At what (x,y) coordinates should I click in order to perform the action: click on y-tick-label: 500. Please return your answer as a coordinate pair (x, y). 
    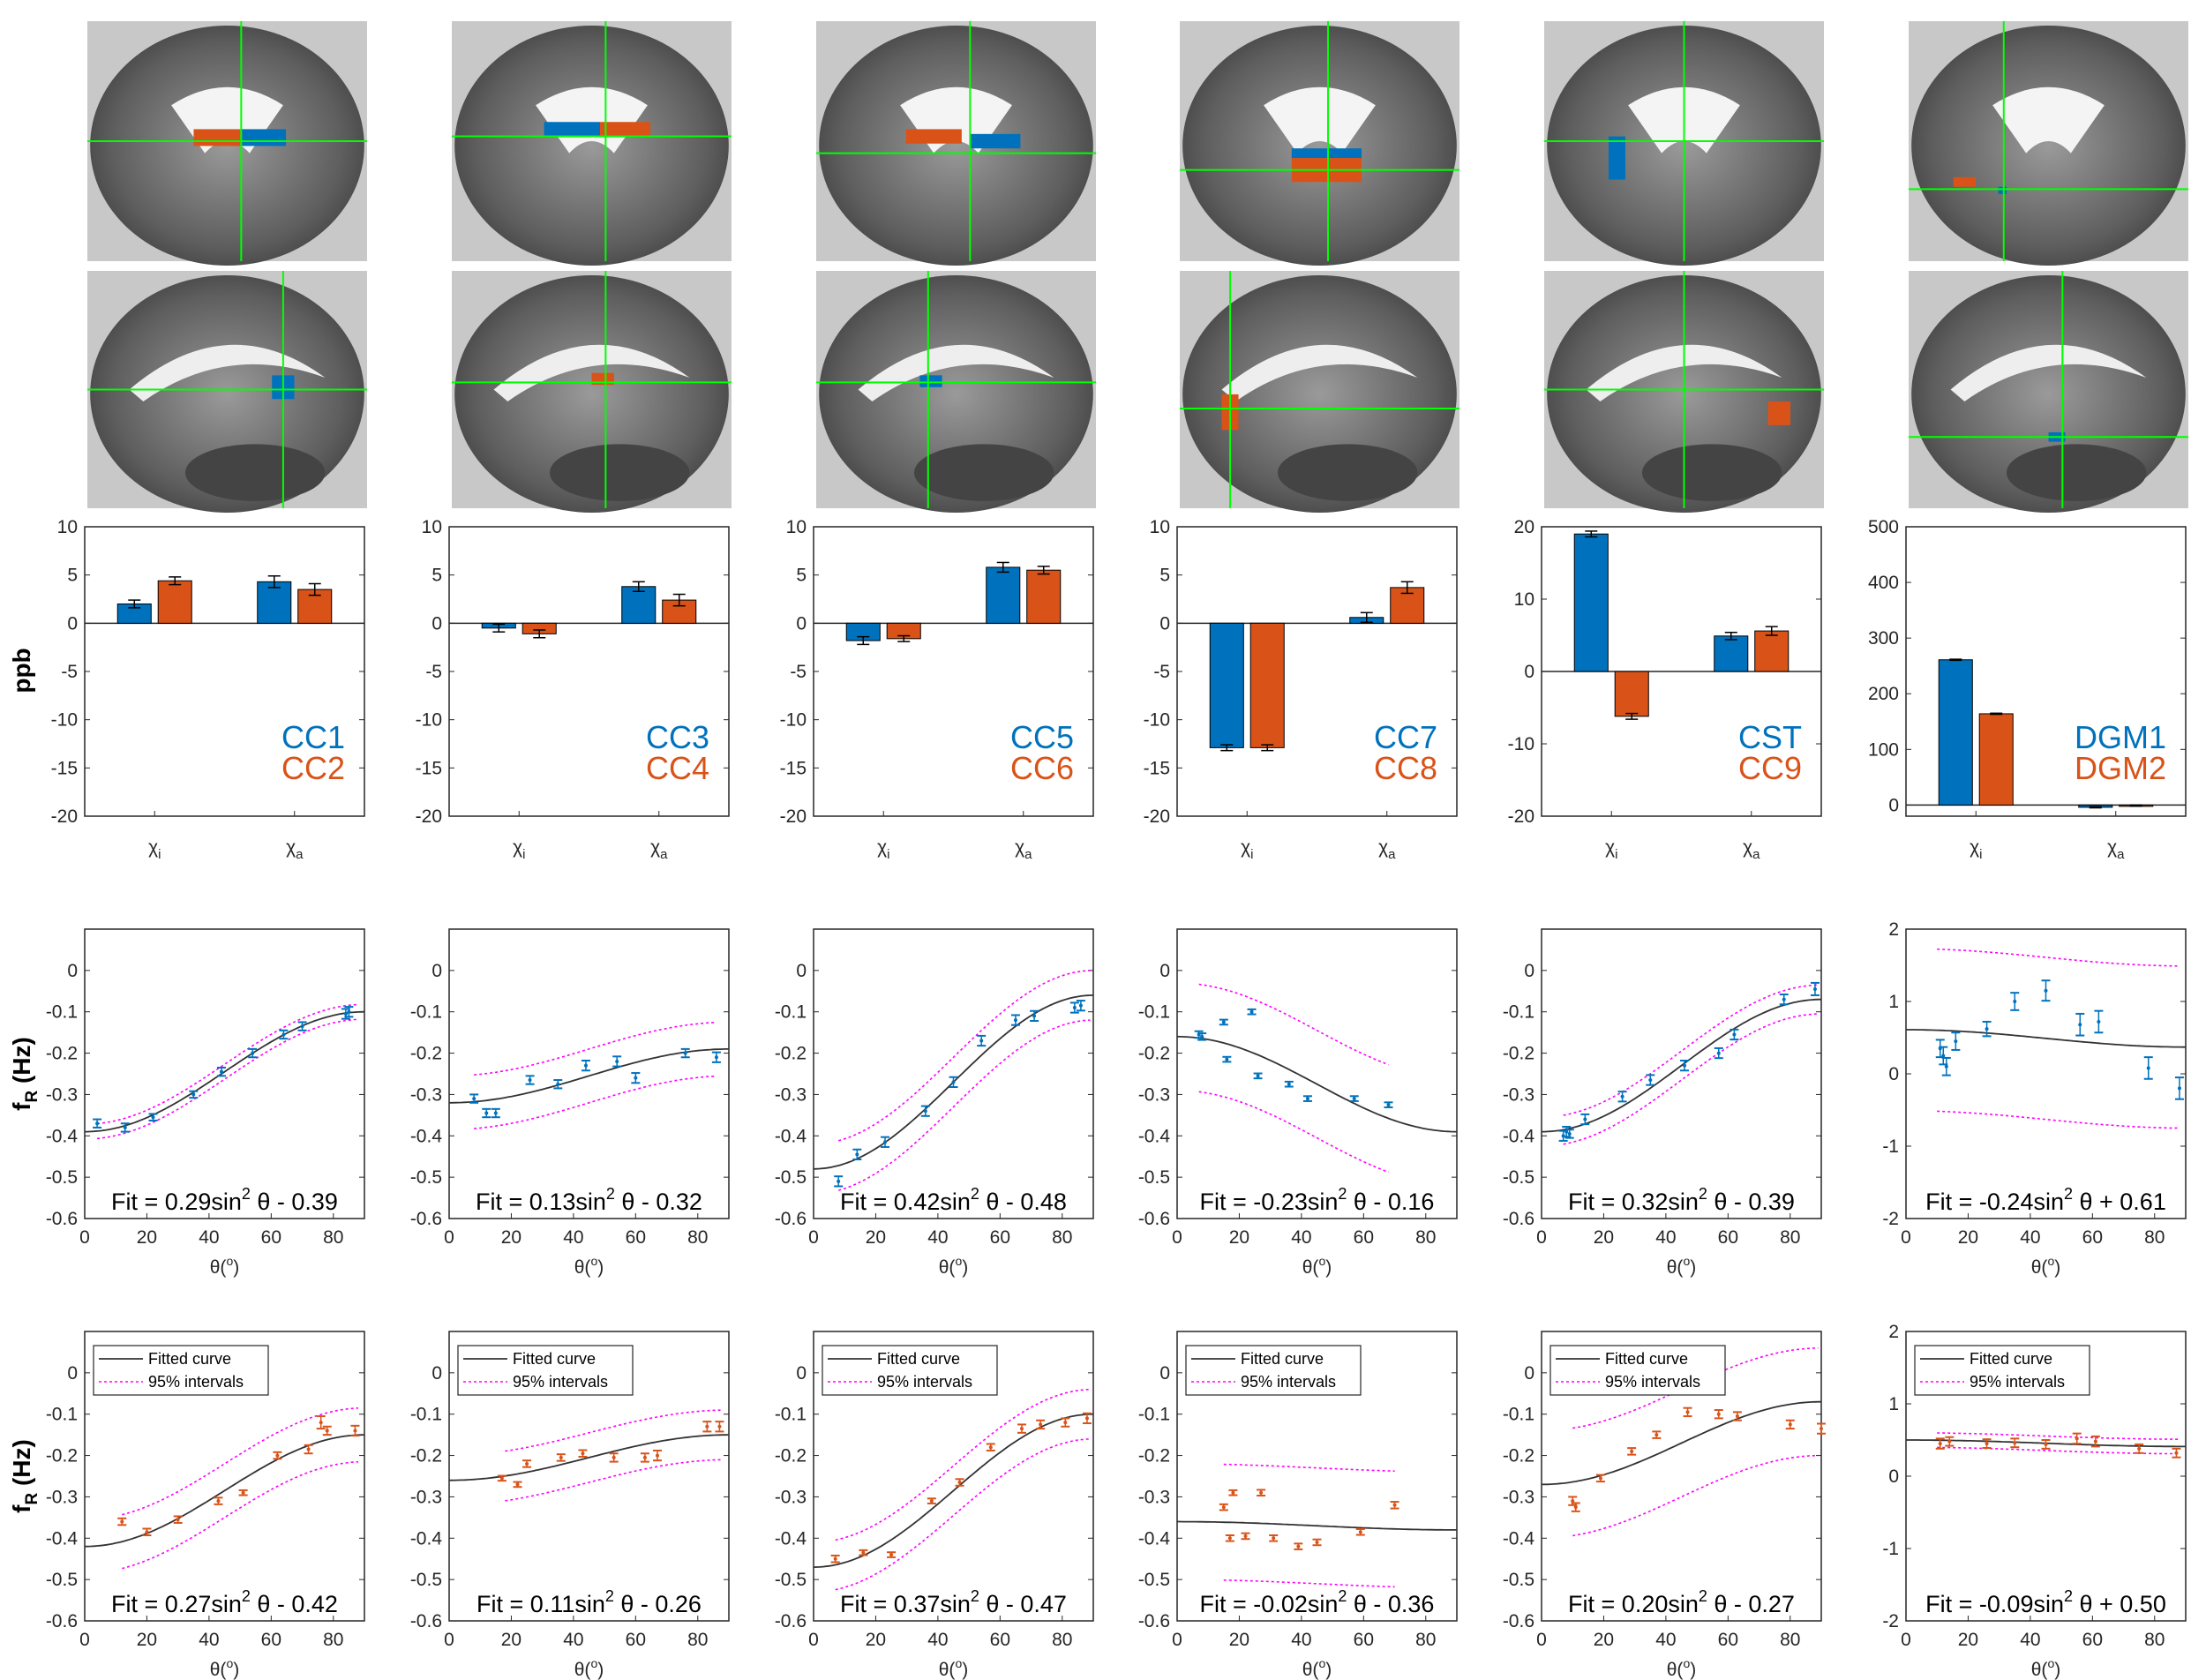
    Looking at the image, I should click on (1883, 527).